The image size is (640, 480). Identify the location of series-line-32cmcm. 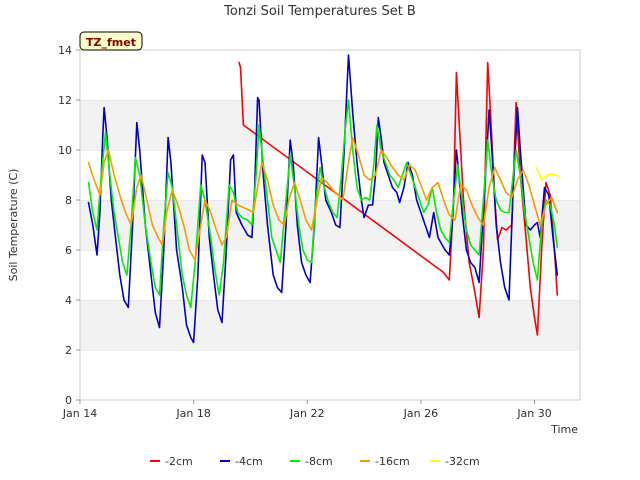
(547, 173).